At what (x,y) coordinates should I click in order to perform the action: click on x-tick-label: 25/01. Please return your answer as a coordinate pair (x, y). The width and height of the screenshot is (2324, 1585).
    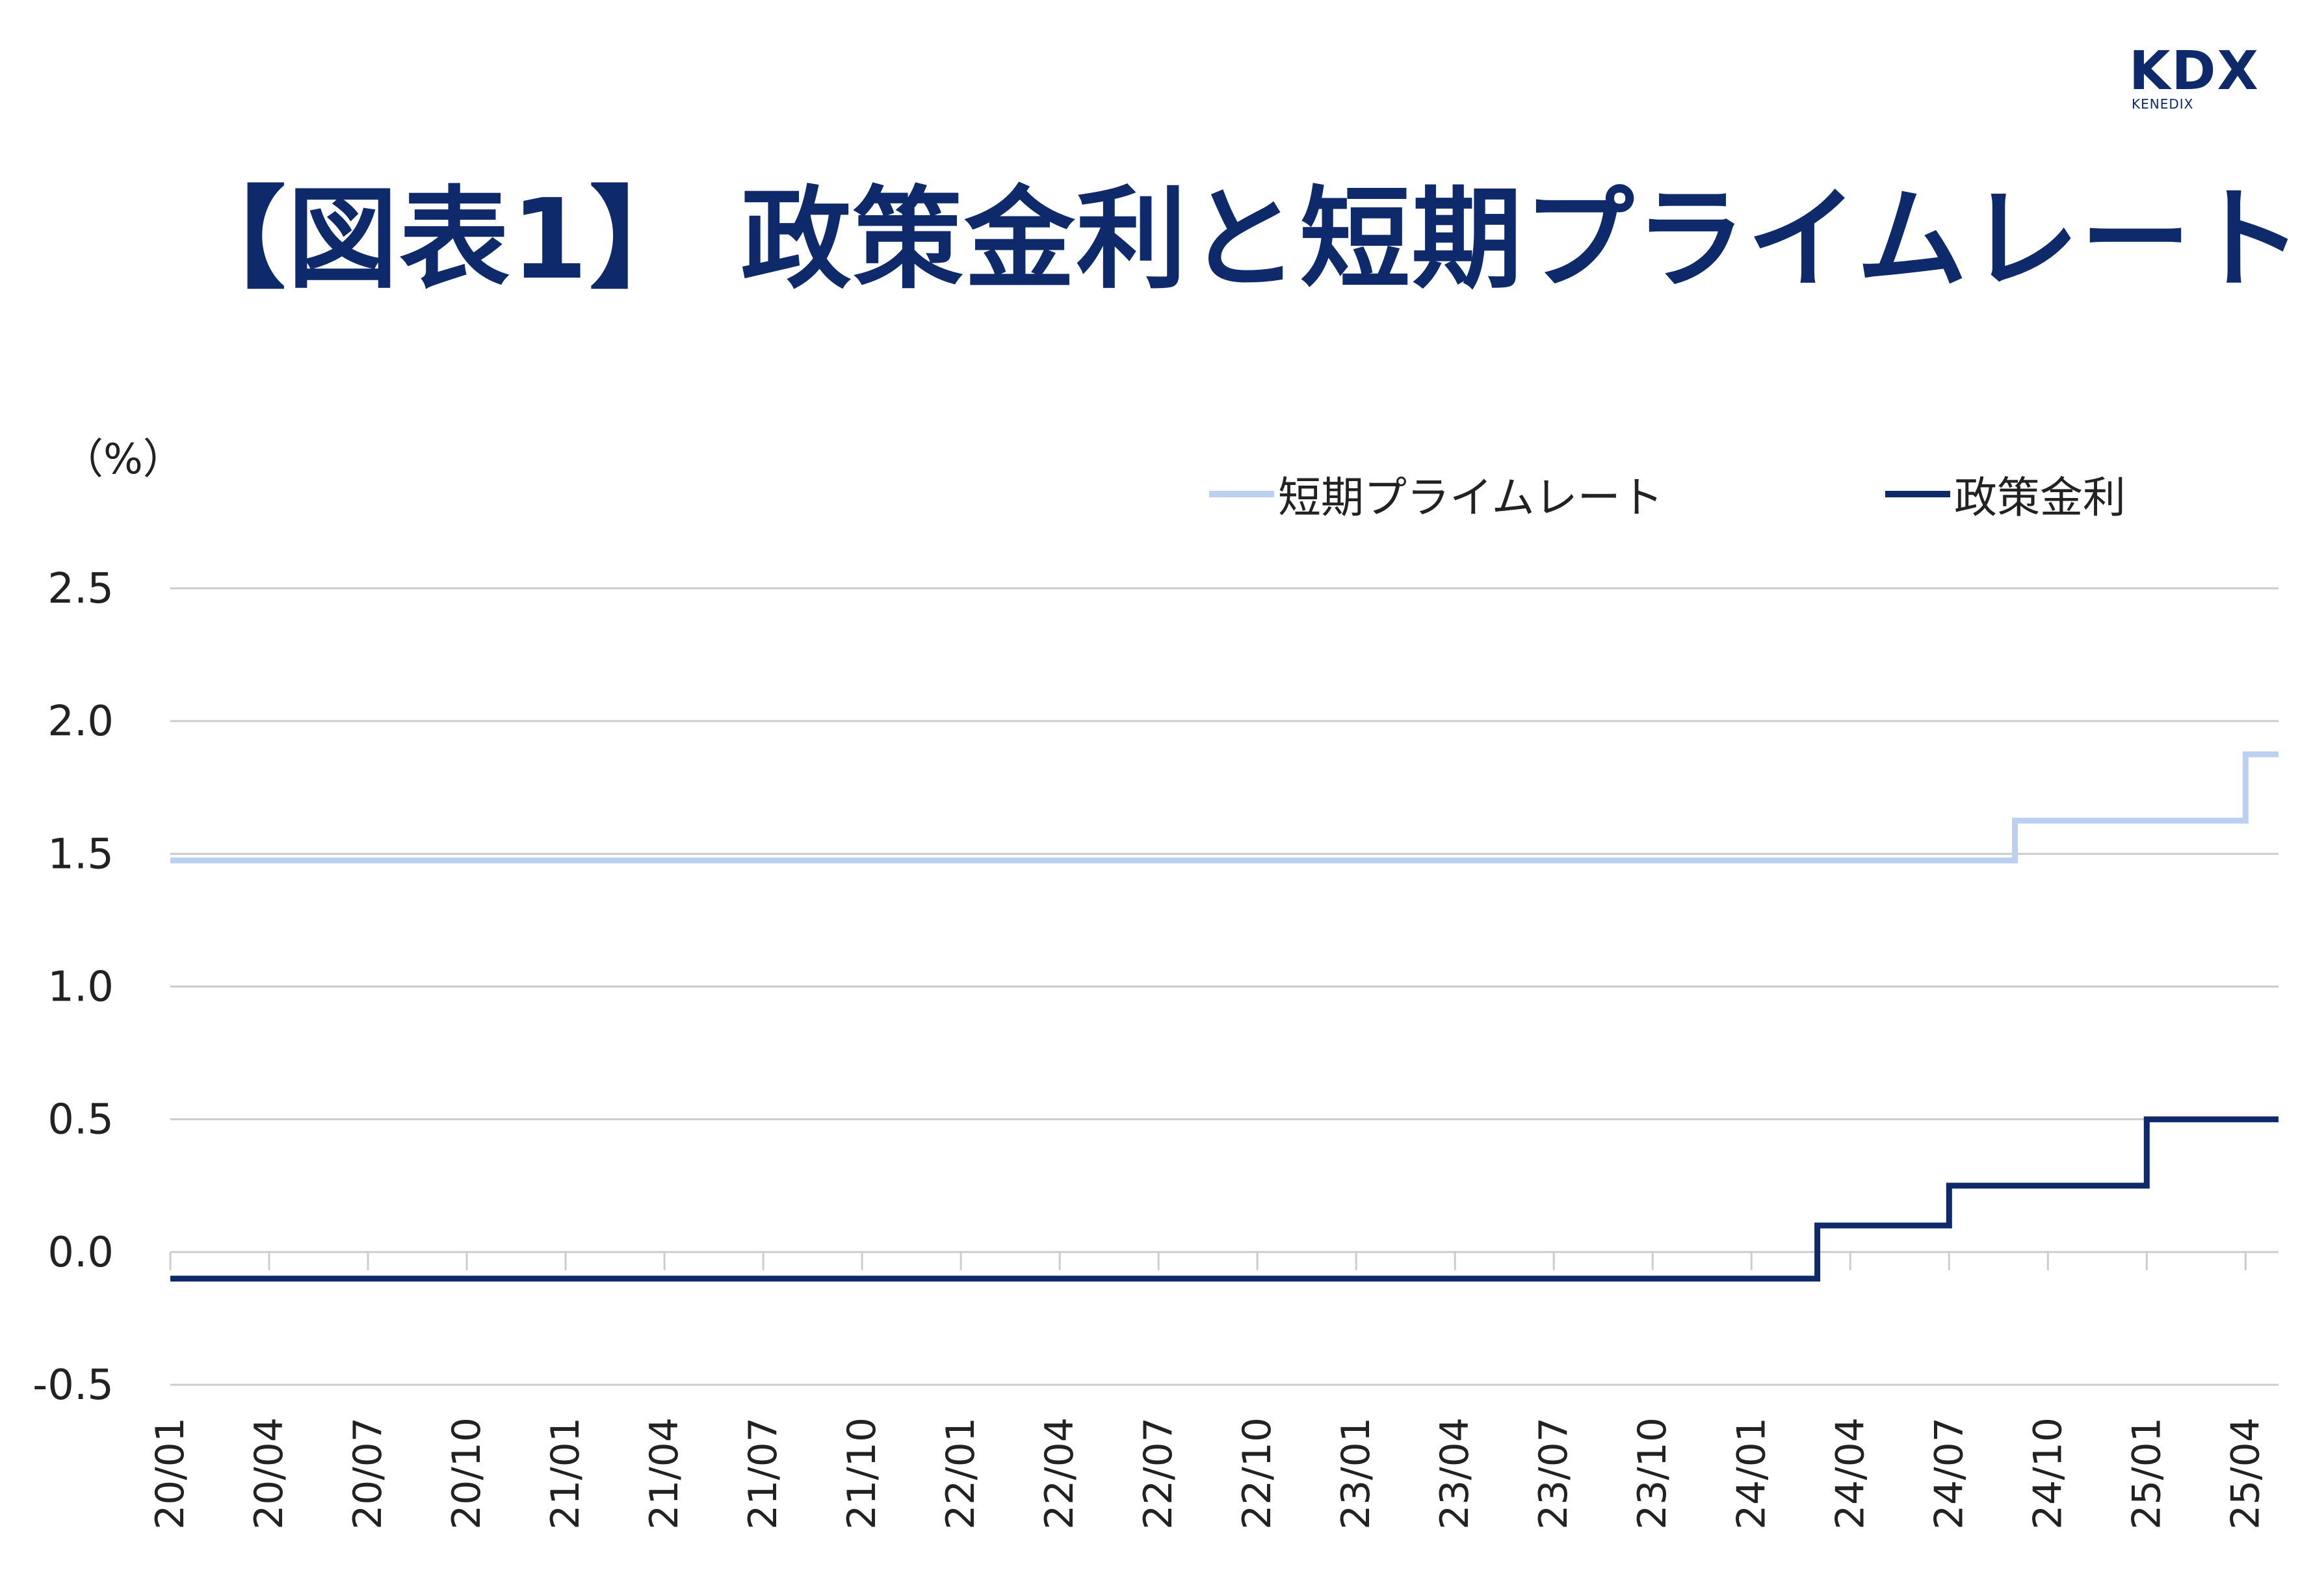
    Looking at the image, I should click on (2146, 1473).